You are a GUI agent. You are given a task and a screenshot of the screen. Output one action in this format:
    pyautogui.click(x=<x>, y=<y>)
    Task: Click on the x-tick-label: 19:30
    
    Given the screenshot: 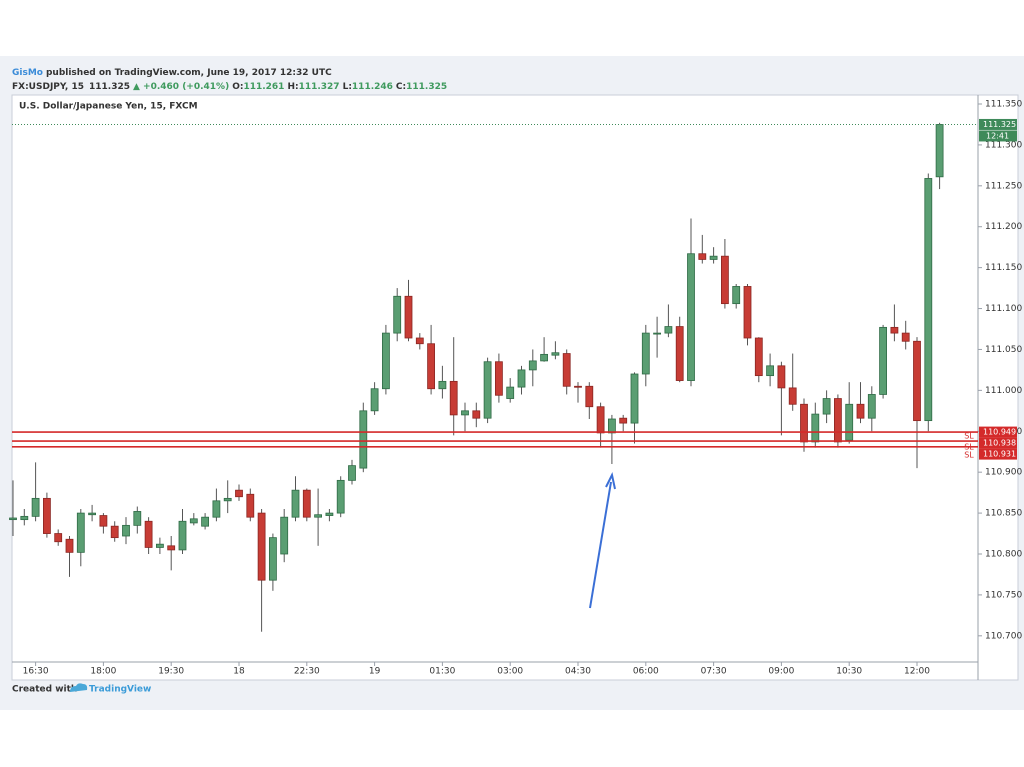 What is the action you would take?
    pyautogui.click(x=171, y=672)
    